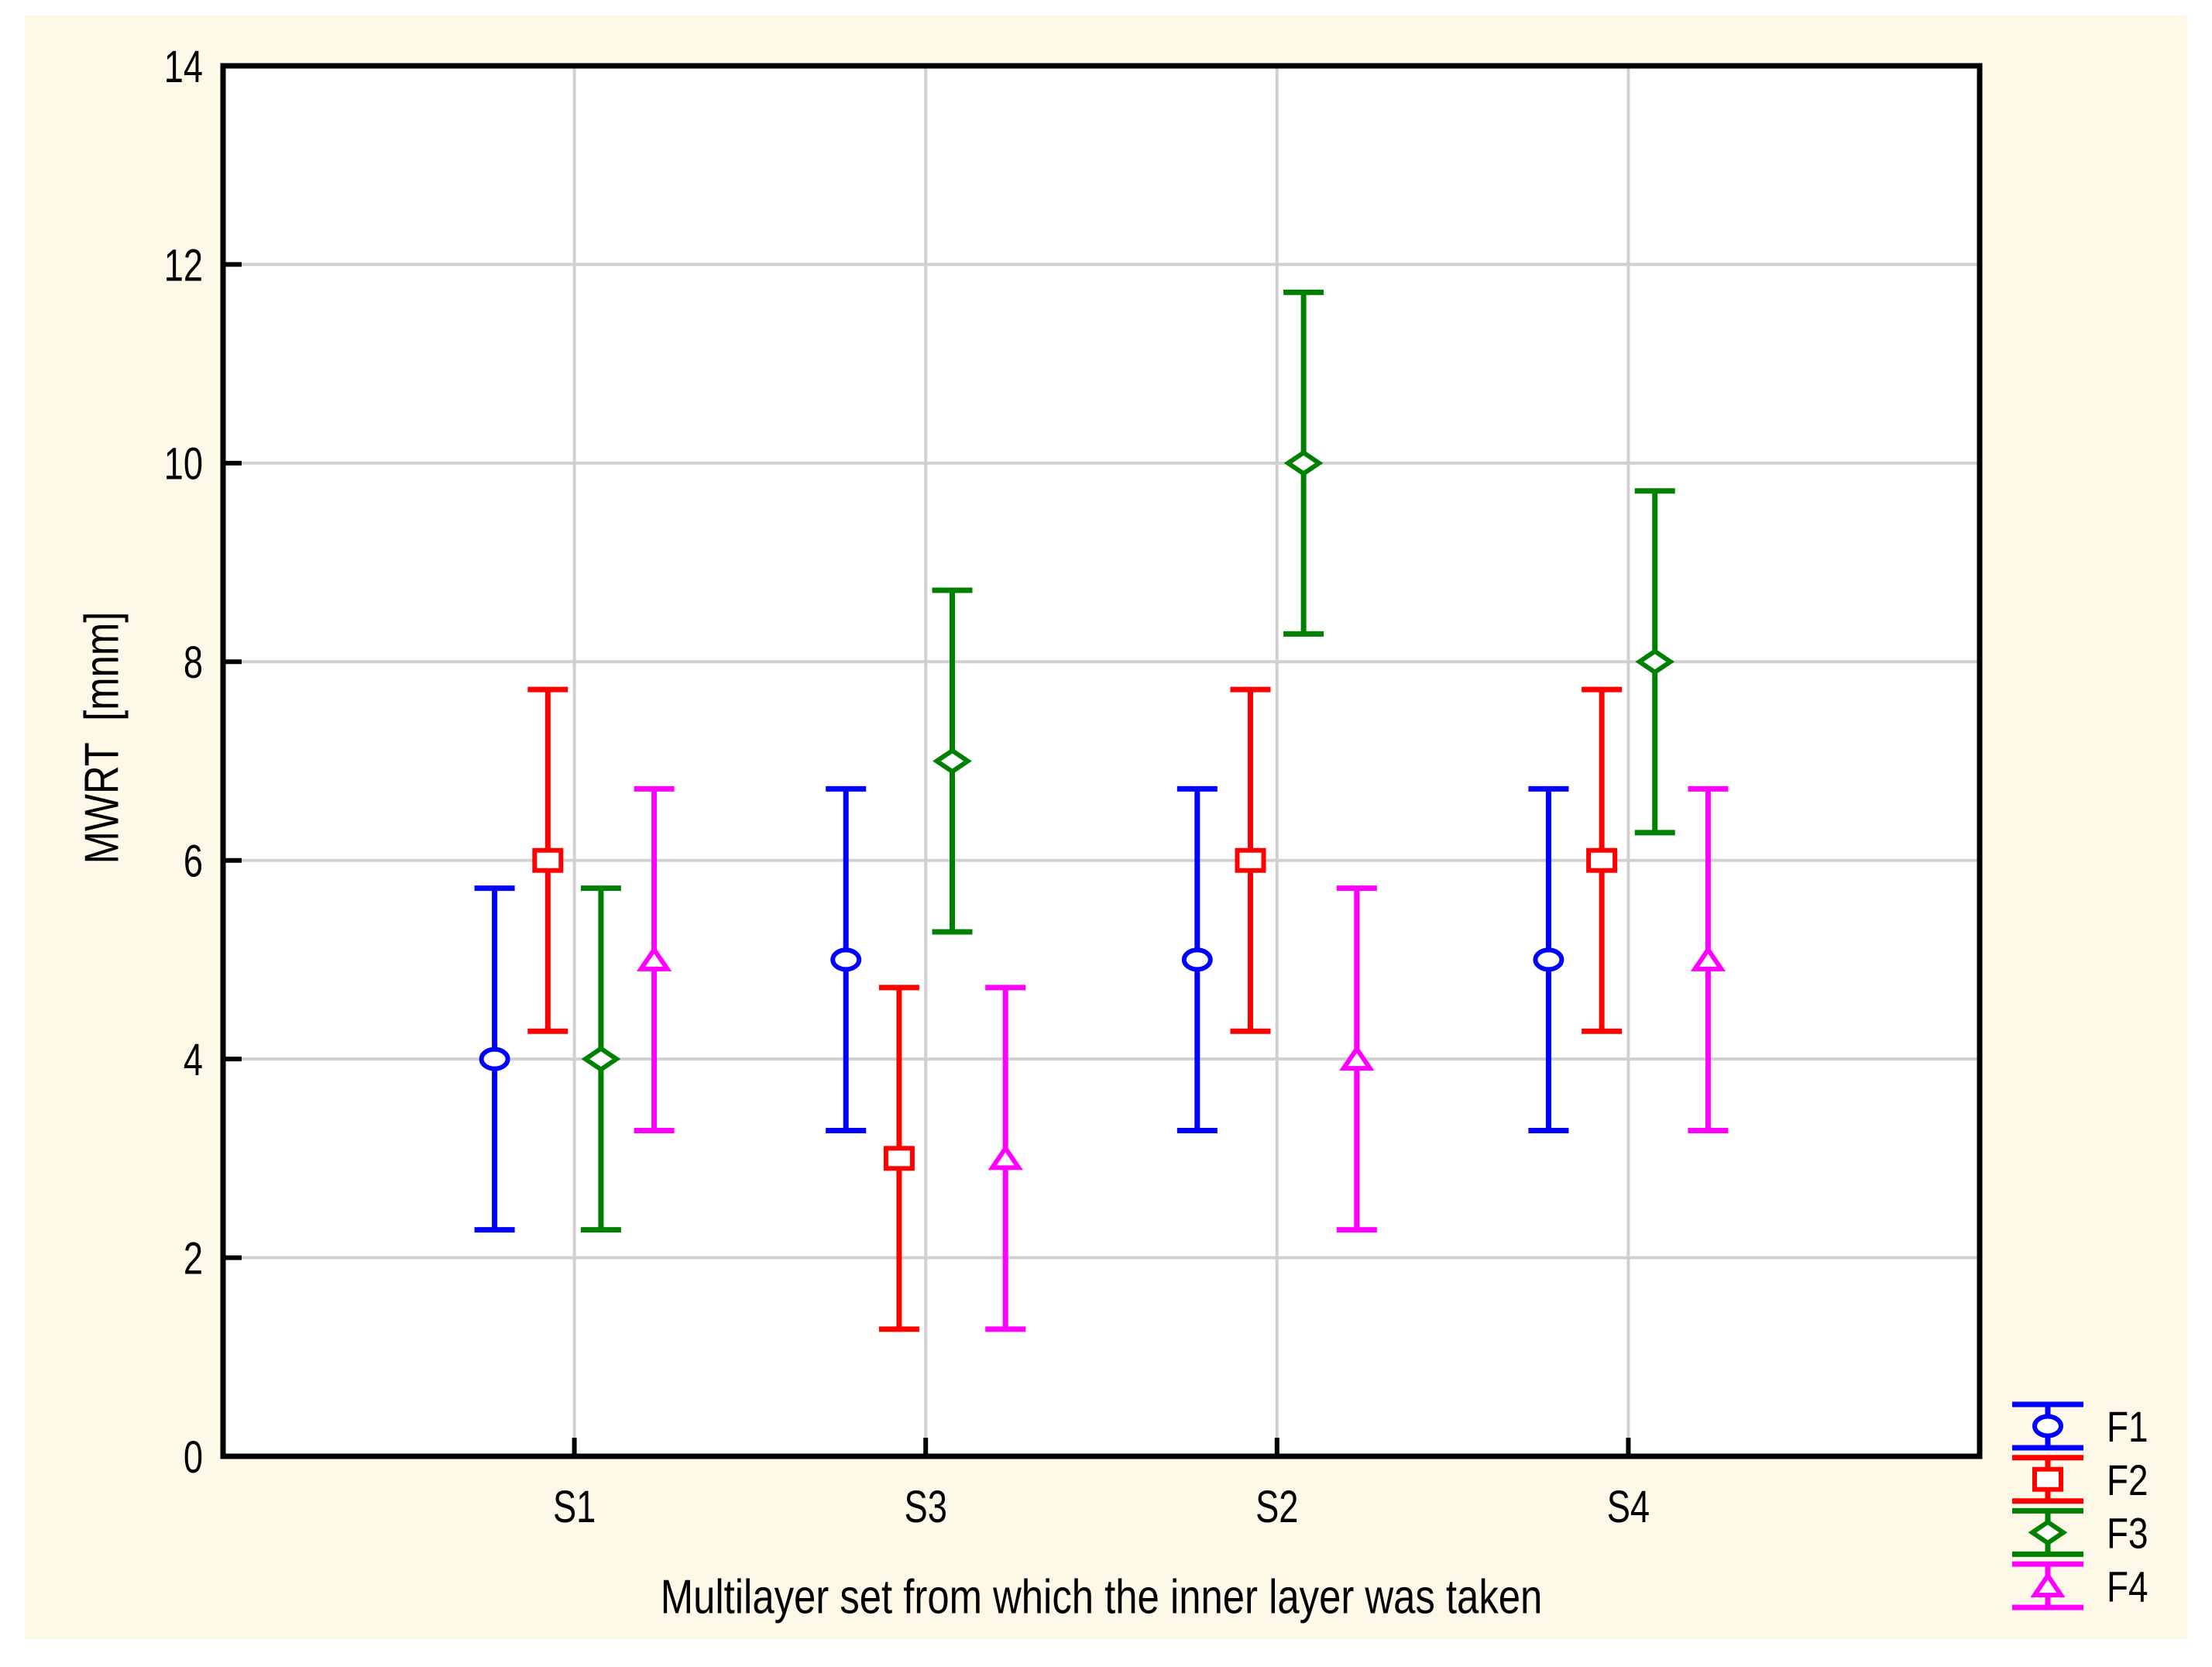 This screenshot has width=2212, height=1667. I want to click on errorbar-F1-S2, so click(1197, 959).